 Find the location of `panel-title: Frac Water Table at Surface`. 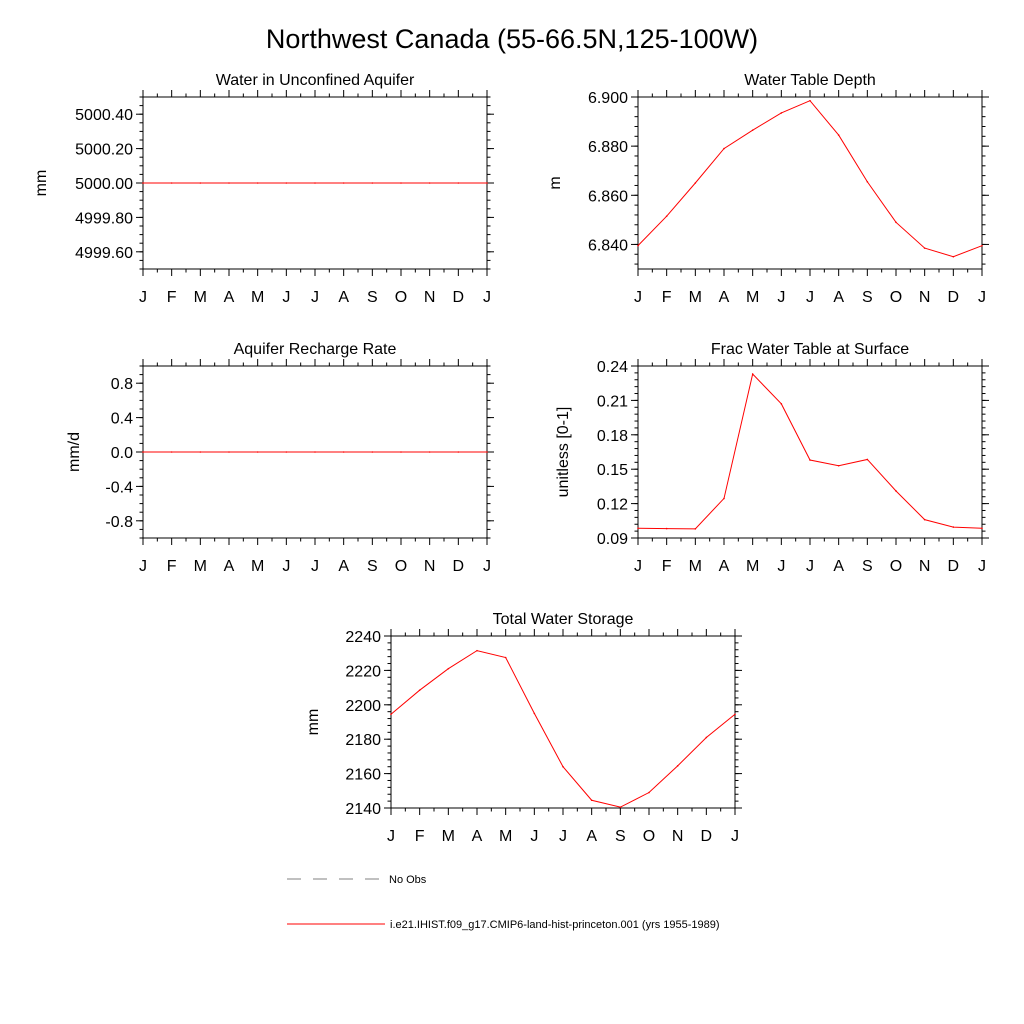

panel-title: Frac Water Table at Surface is located at coordinates (810, 349).